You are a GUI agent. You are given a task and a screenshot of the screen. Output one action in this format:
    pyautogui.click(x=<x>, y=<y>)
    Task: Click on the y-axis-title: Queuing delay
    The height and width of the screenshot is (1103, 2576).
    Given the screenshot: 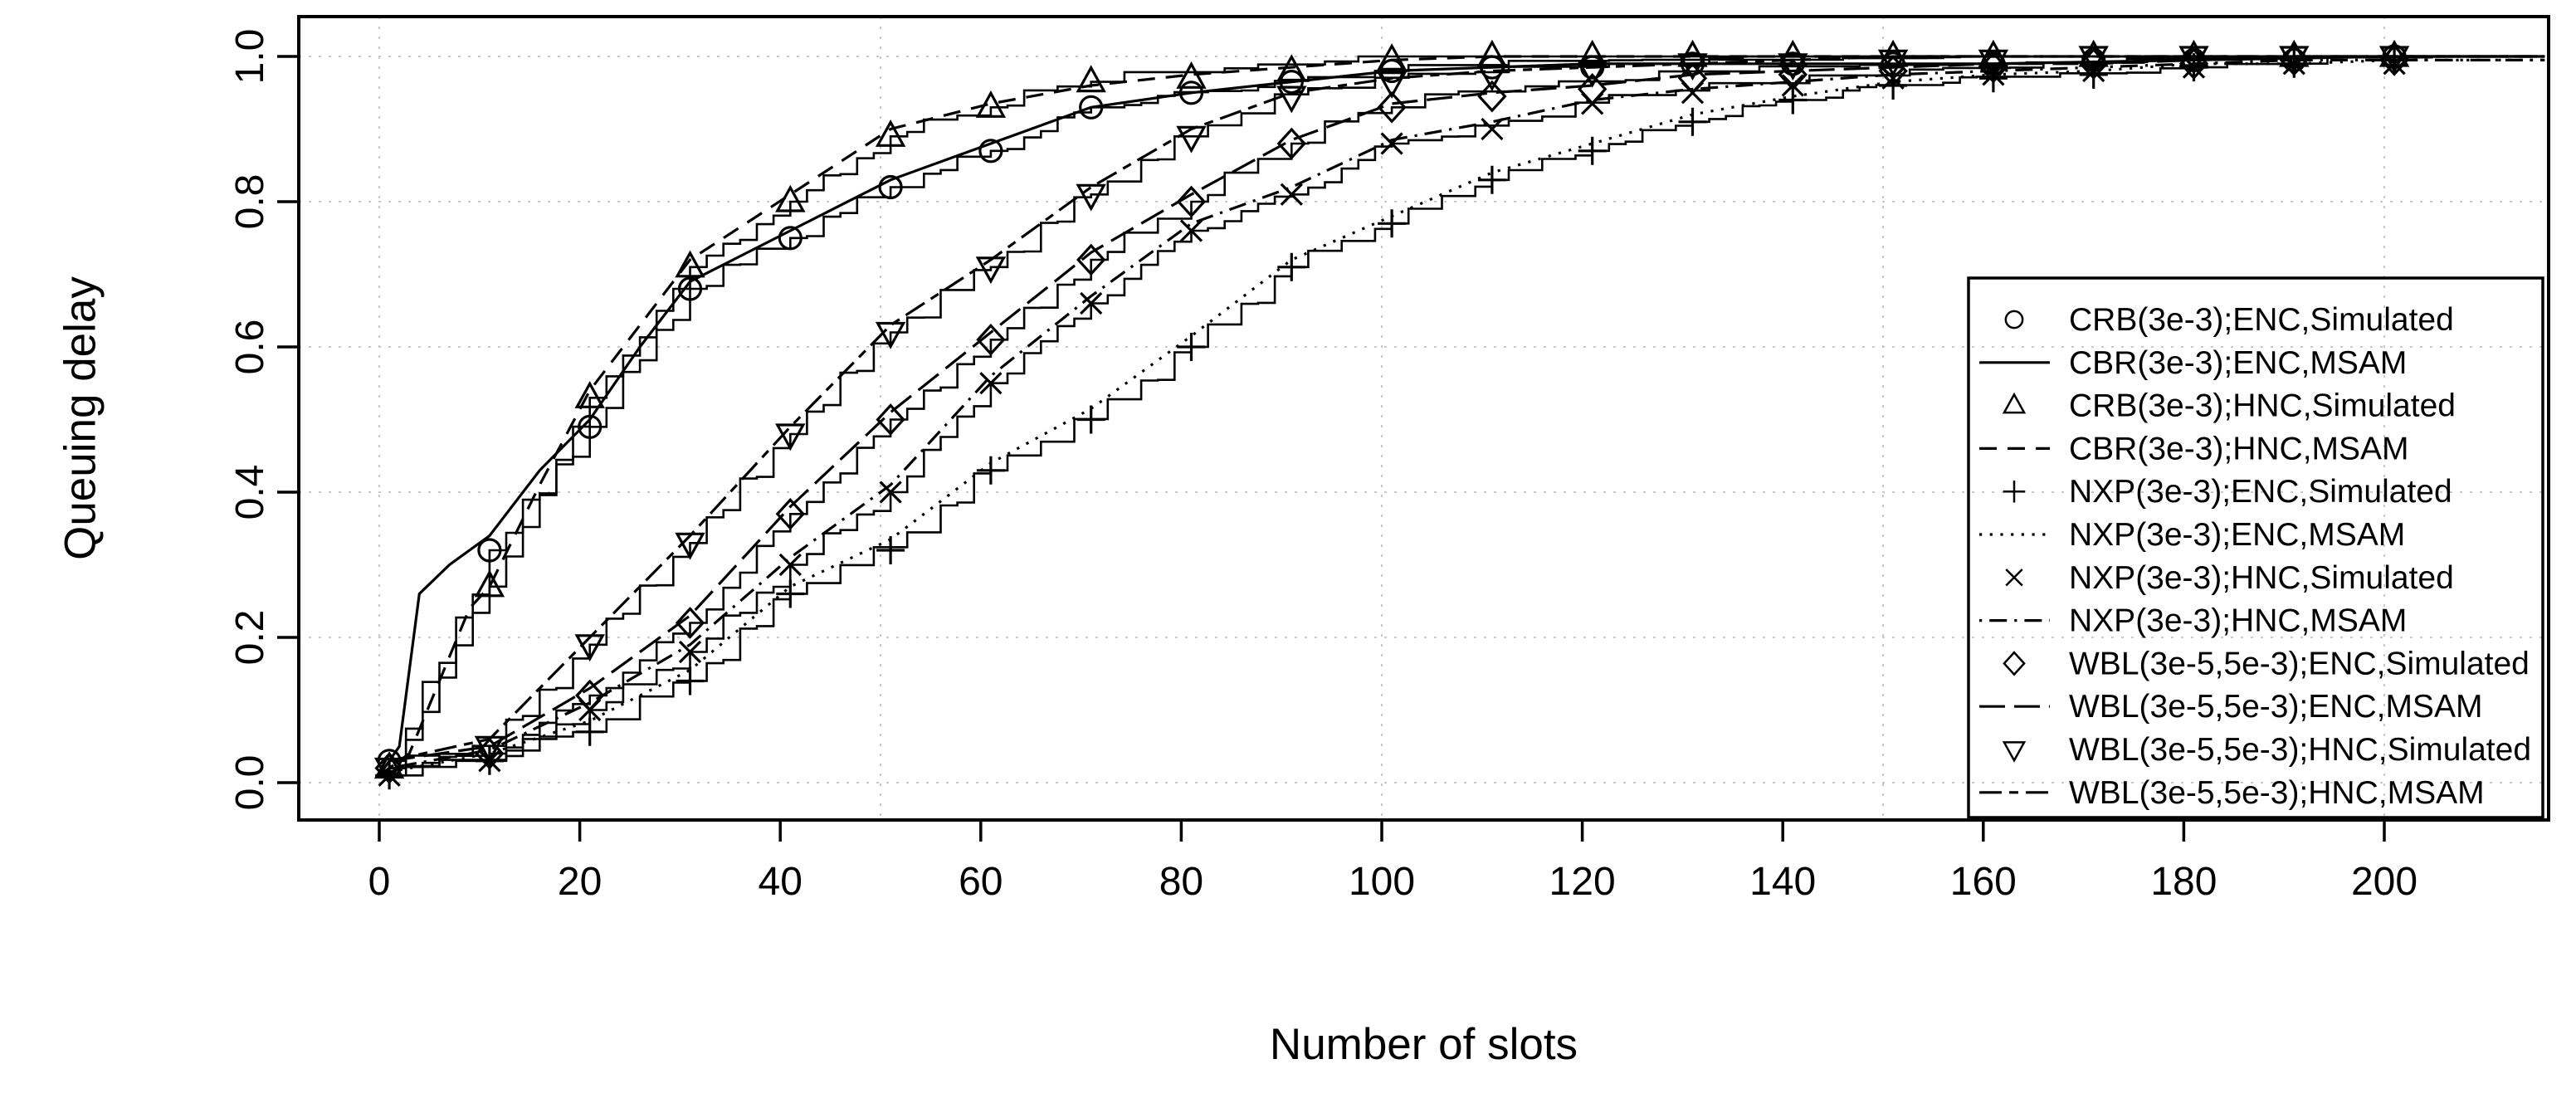 What is the action you would take?
    pyautogui.click(x=80, y=418)
    